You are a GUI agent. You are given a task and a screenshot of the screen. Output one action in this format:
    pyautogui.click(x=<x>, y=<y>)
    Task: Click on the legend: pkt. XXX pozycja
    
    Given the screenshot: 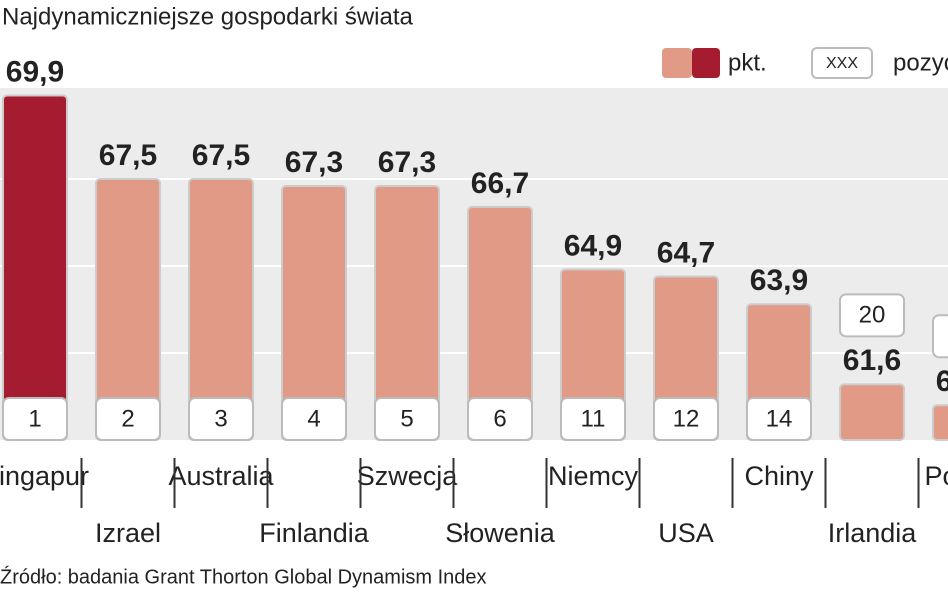 What is the action you would take?
    pyautogui.click(x=805, y=63)
    